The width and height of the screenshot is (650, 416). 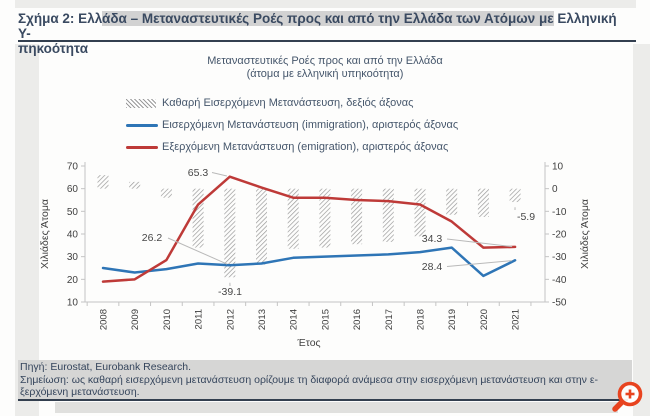 What do you see at coordinates (357, 319) in the screenshot?
I see `svg-text: 2016` at bounding box center [357, 319].